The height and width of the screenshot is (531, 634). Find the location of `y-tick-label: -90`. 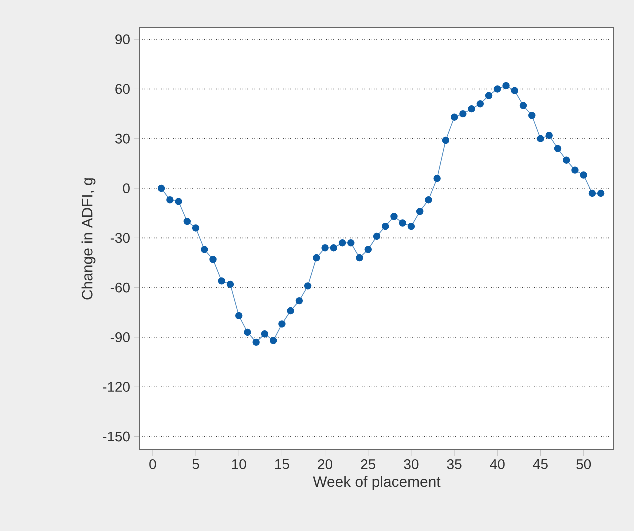

y-tick-label: -90 is located at coordinates (120, 337).